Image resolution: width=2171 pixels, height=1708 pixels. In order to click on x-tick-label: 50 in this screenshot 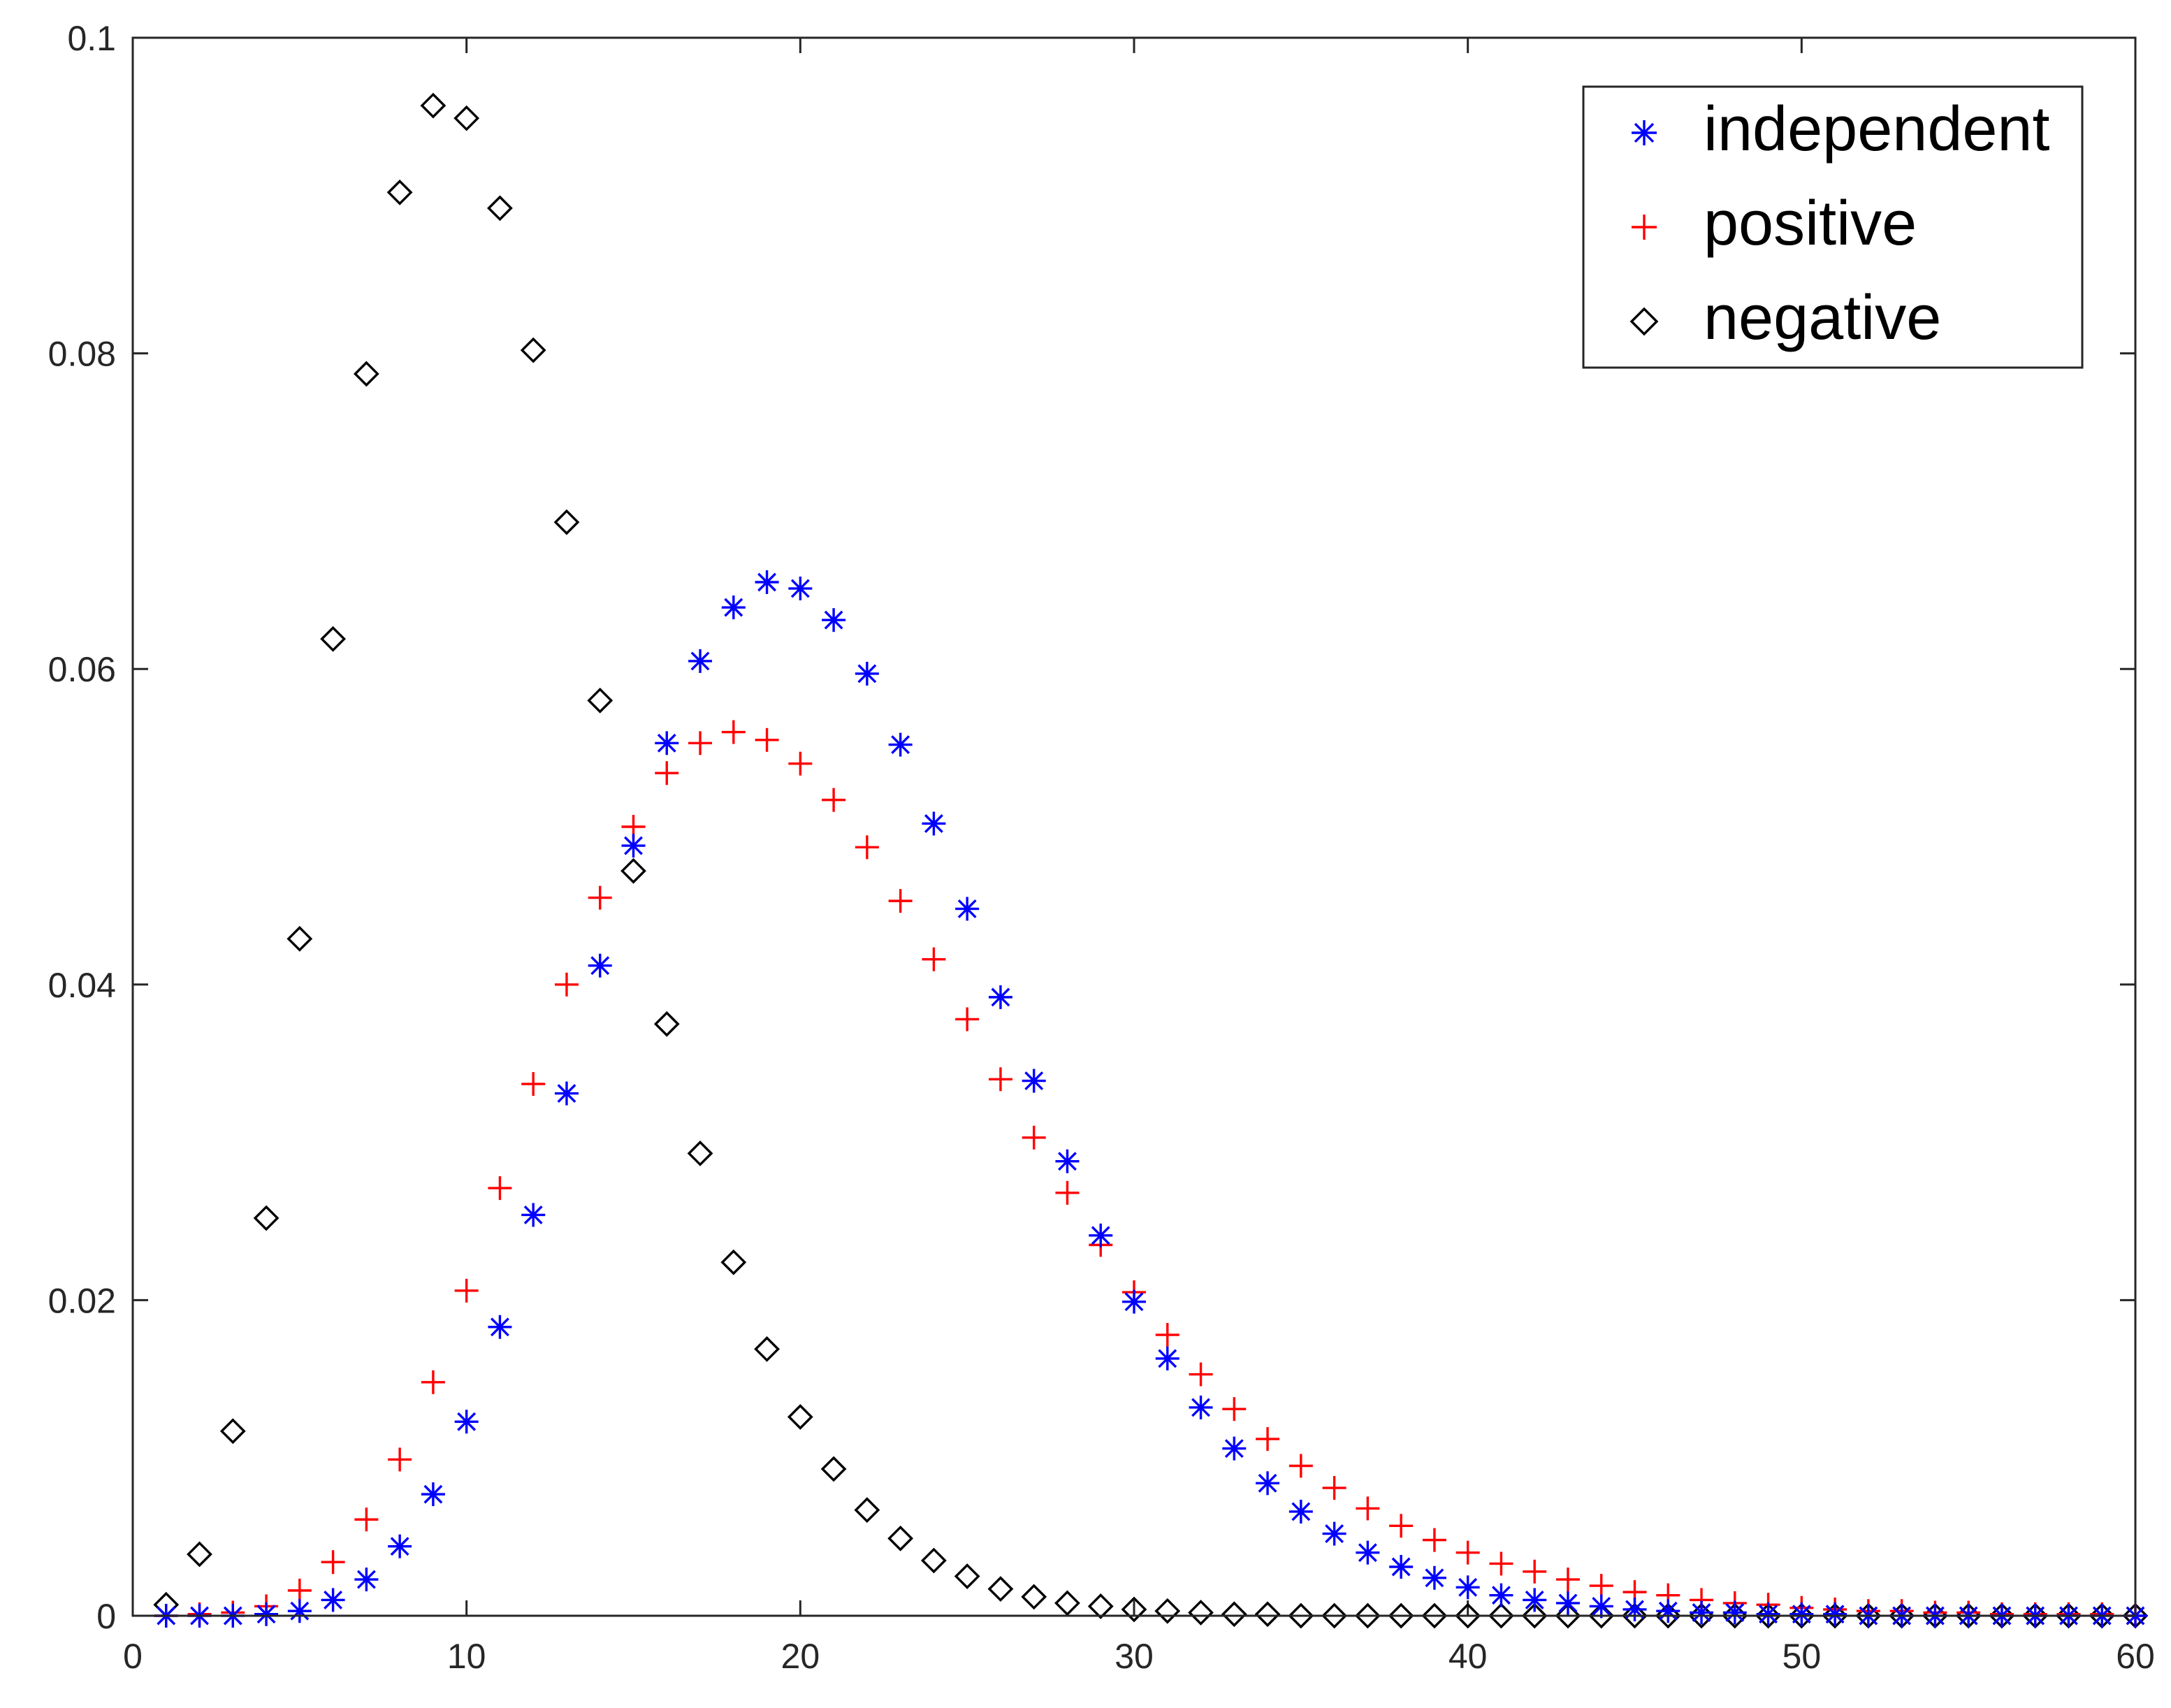, I will do `click(1802, 1656)`.